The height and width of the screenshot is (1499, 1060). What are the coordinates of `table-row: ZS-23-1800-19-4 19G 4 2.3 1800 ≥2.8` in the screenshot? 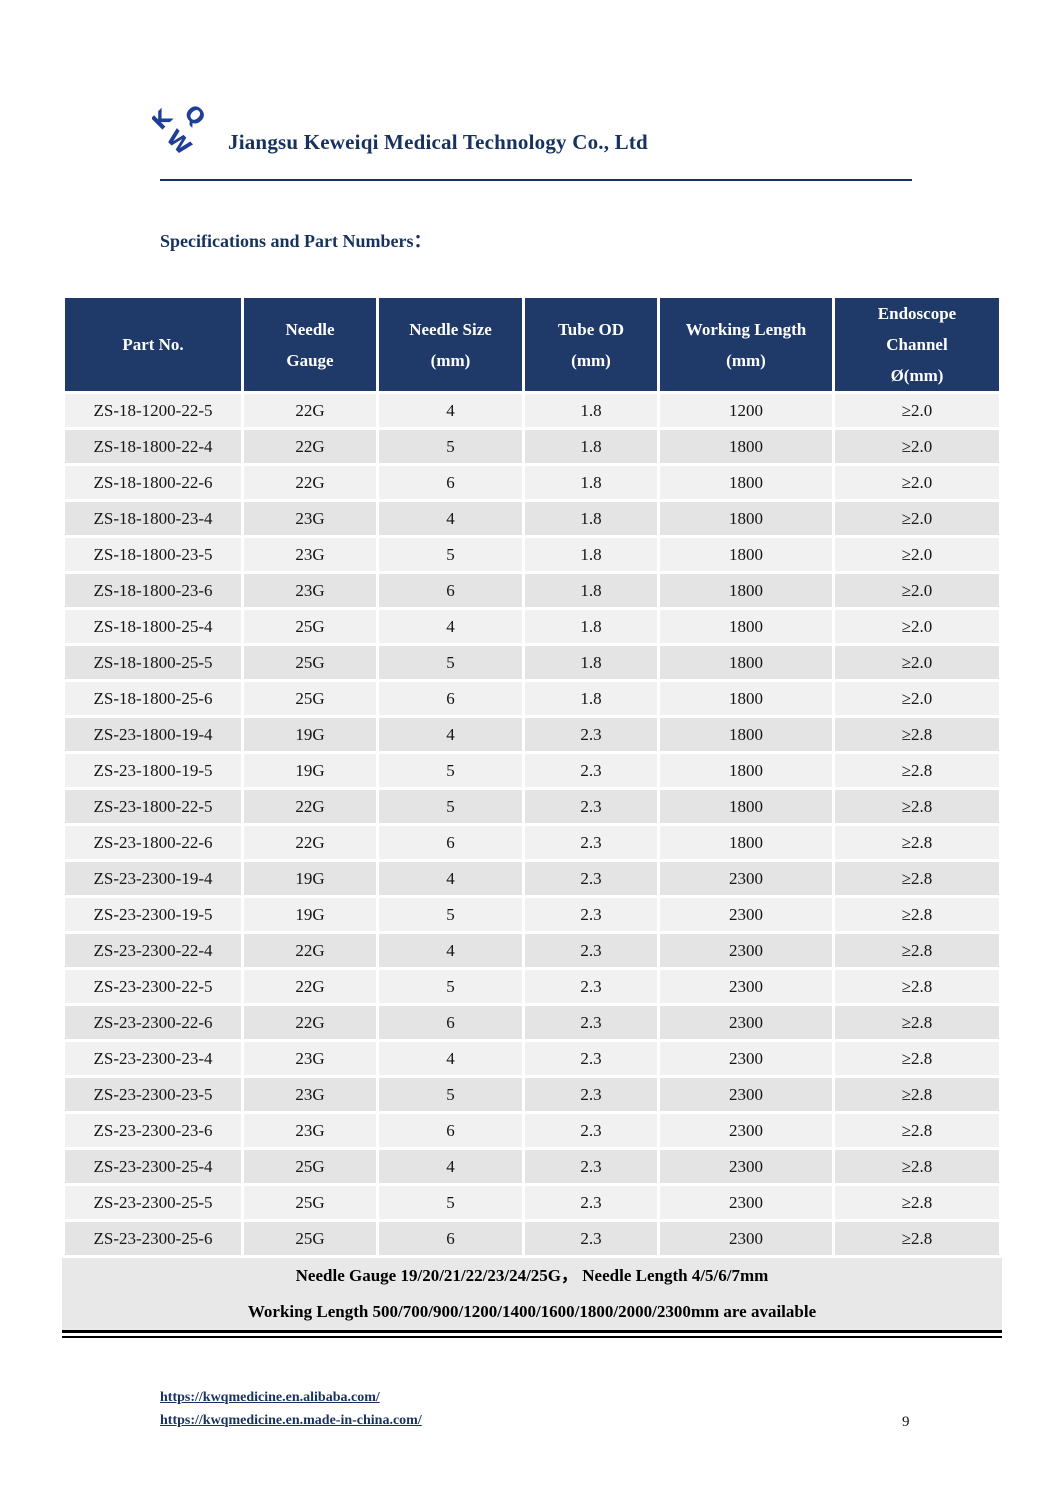 It's located at (532, 734).